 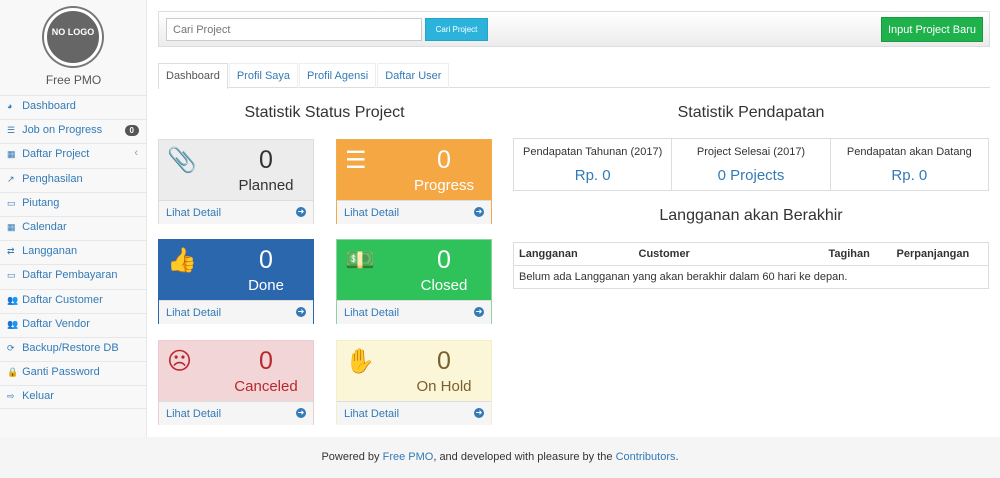 What do you see at coordinates (38, 396) in the screenshot?
I see `sidebar-item-label: Keluar` at bounding box center [38, 396].